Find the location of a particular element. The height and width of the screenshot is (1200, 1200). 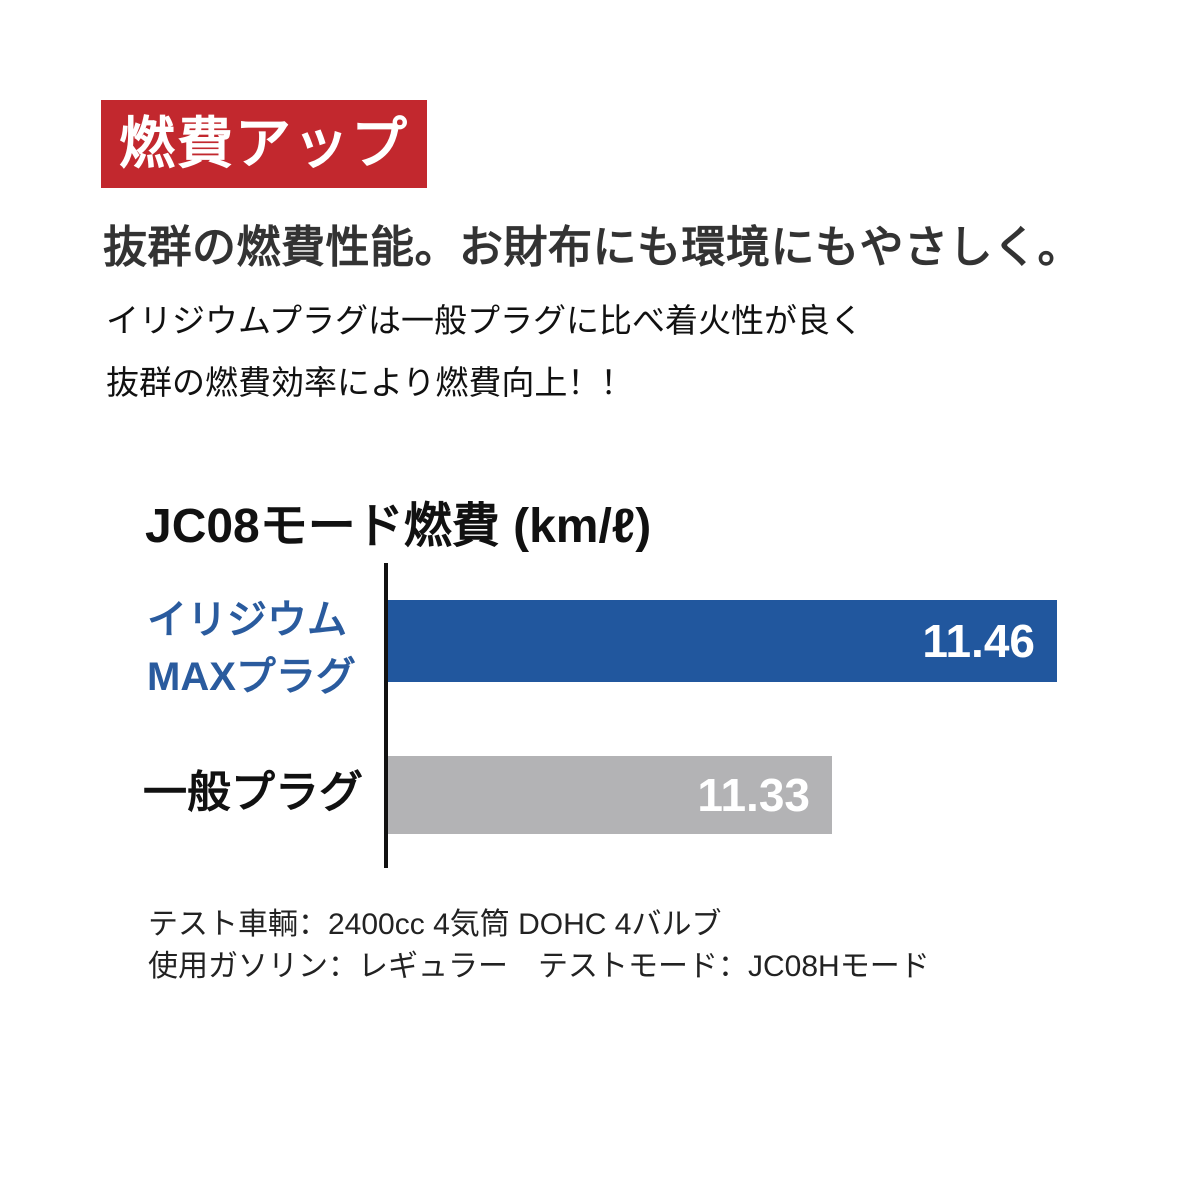

fuel-up-badge: 燃費アップ is located at coordinates (264, 144).